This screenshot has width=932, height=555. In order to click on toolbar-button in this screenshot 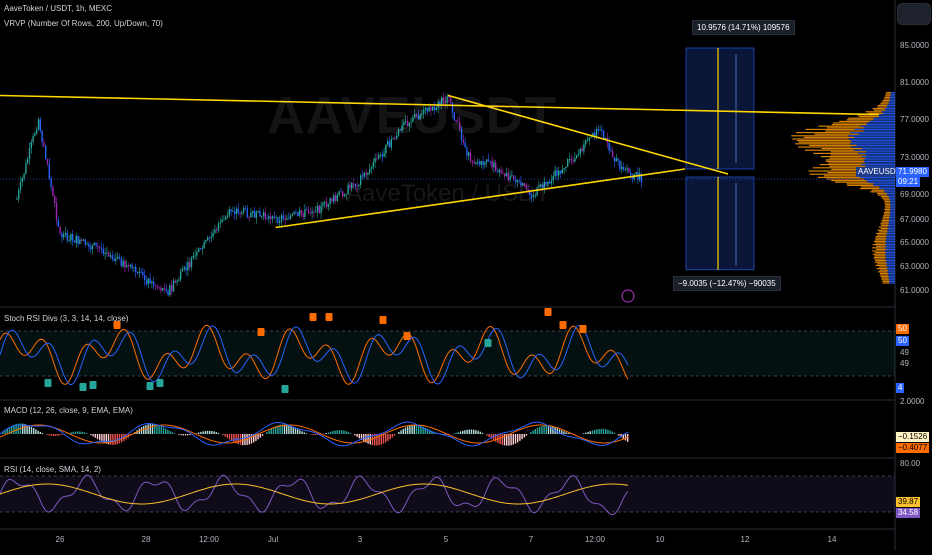, I will do `click(914, 14)`.